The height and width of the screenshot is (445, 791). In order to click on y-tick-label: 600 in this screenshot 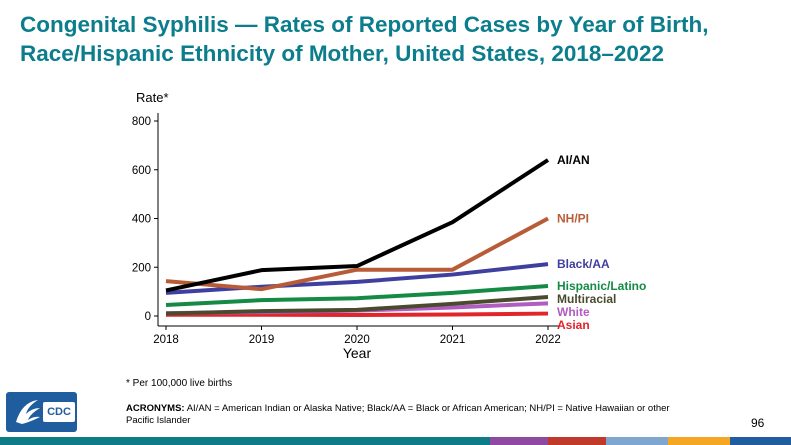, I will do `click(141, 171)`.